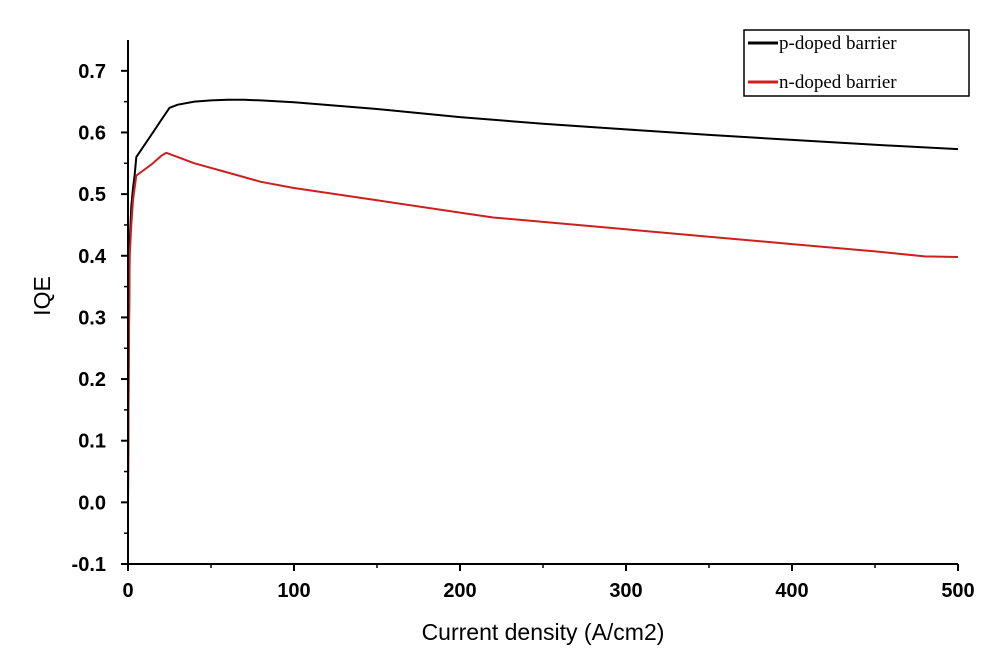 The image size is (1001, 656). I want to click on x-tick-label: 400, so click(791, 591).